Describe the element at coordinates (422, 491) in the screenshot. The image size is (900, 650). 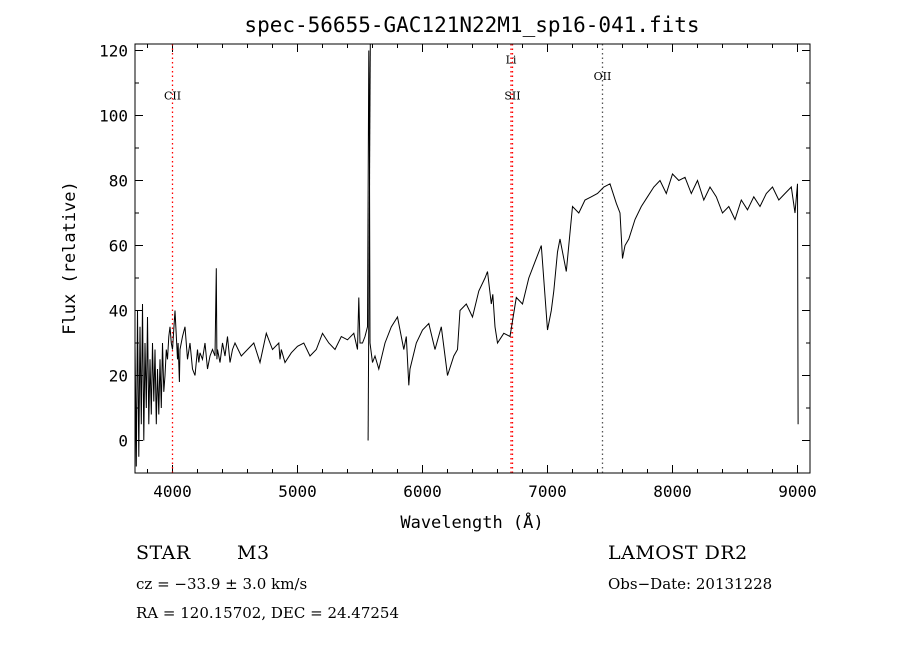
I see `x-tick-label: 6000` at that location.